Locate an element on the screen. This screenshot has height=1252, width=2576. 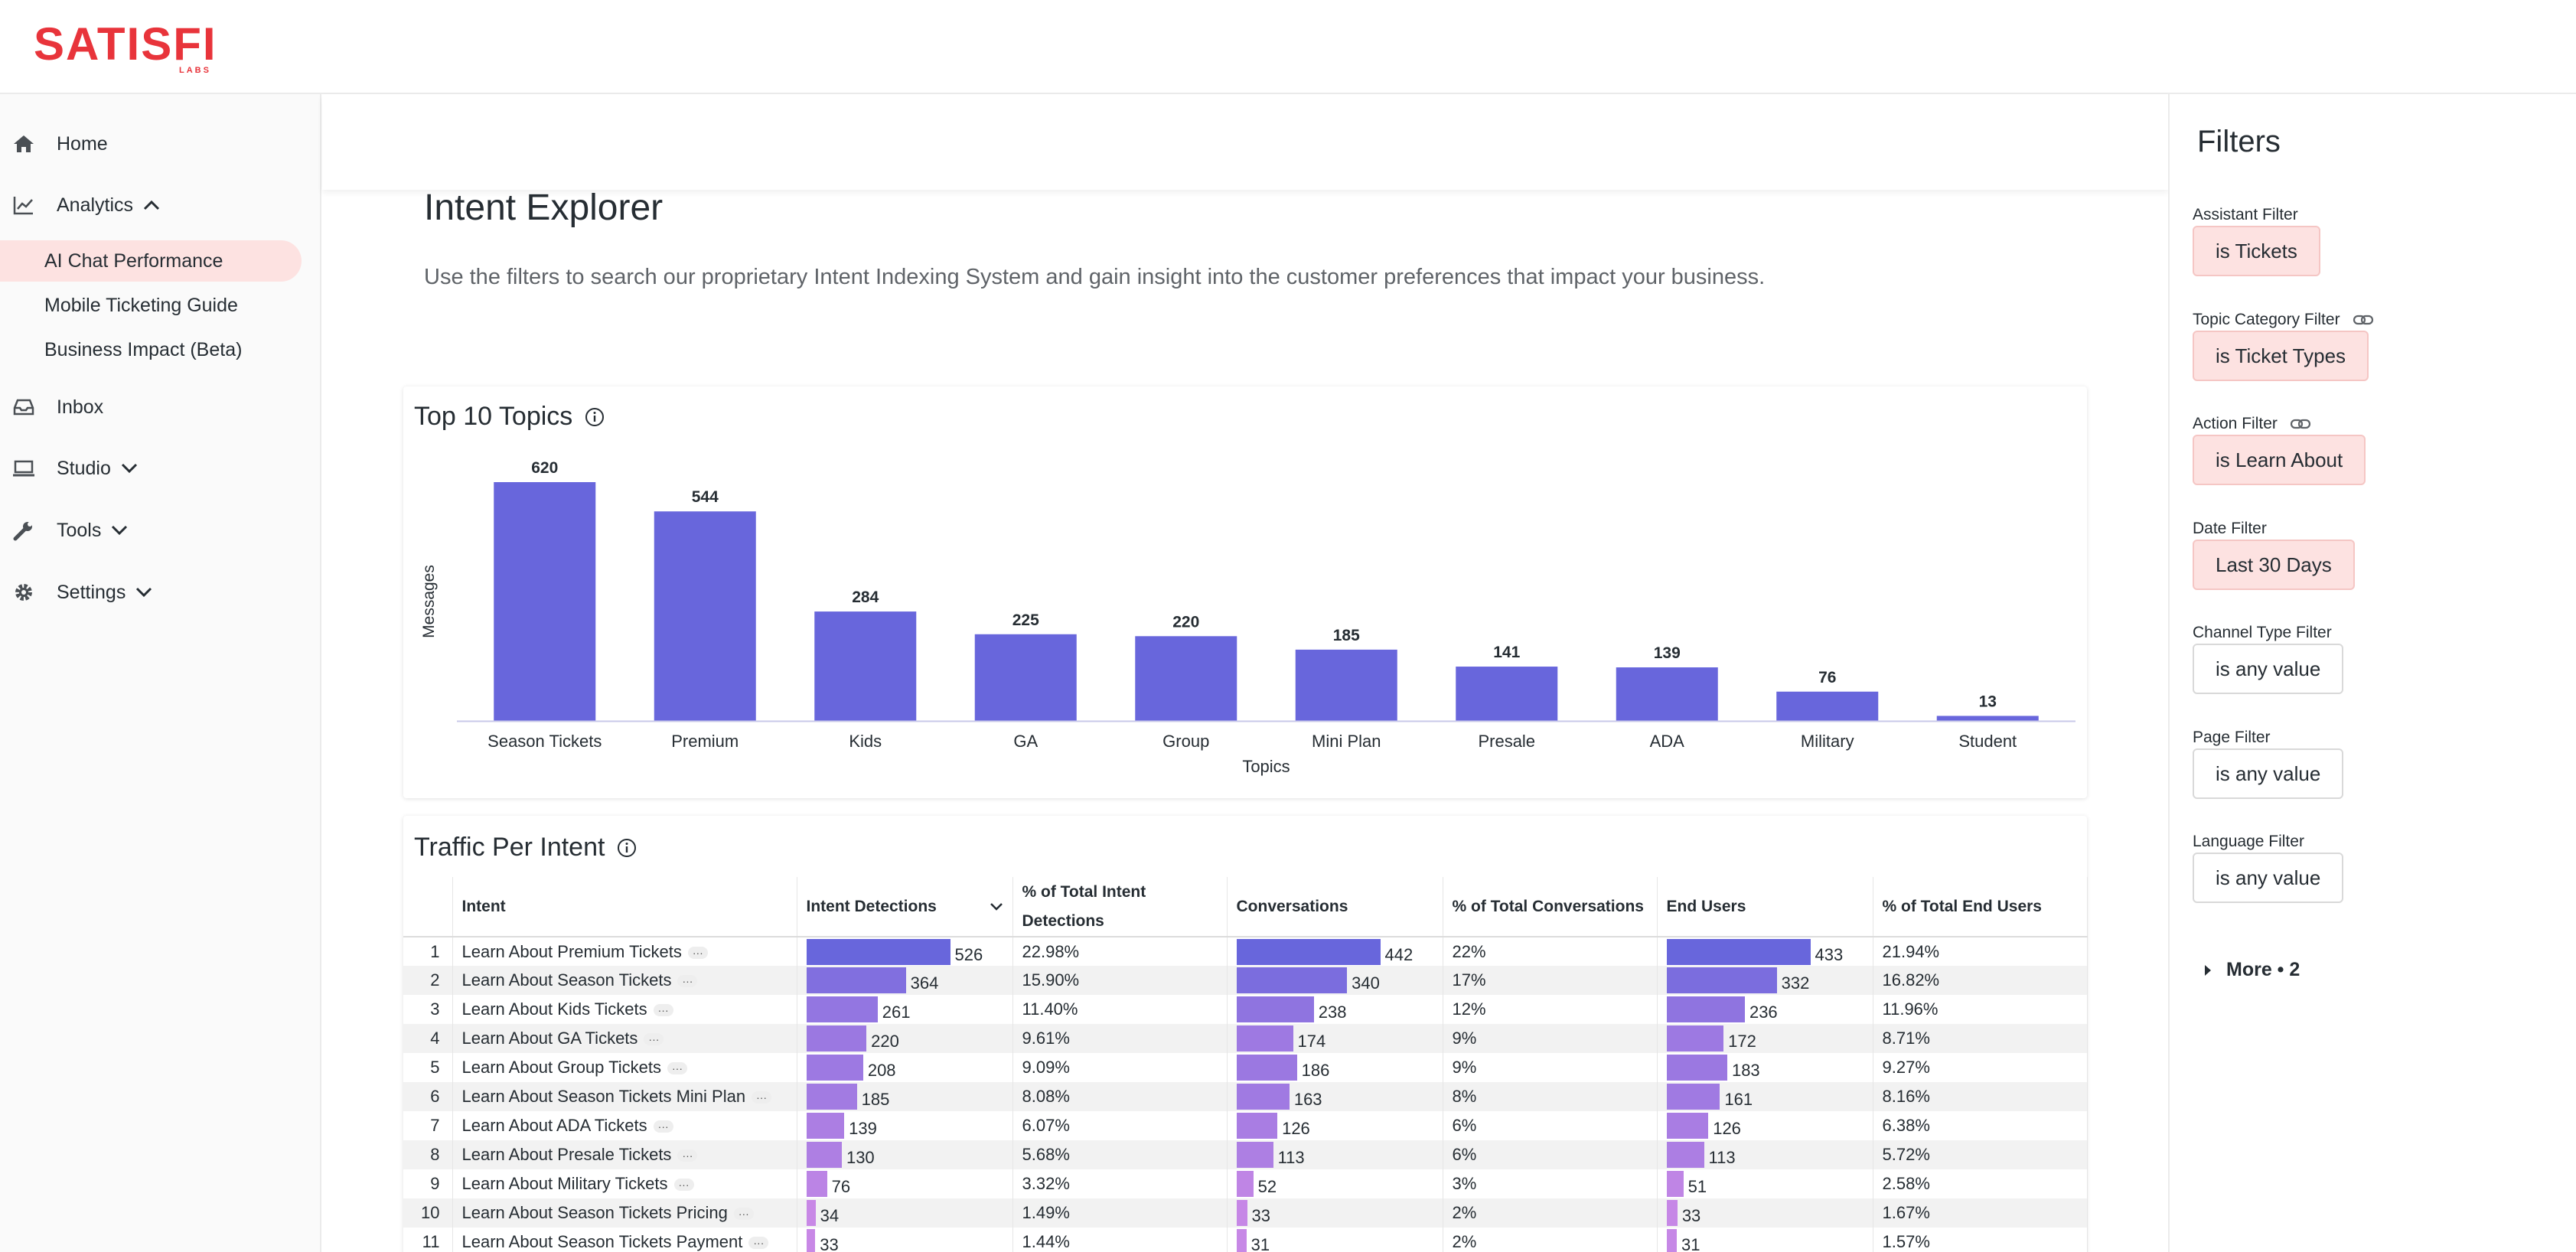
sidebar-subitem-business-impact: Business Impact (Beta) is located at coordinates (151, 349).